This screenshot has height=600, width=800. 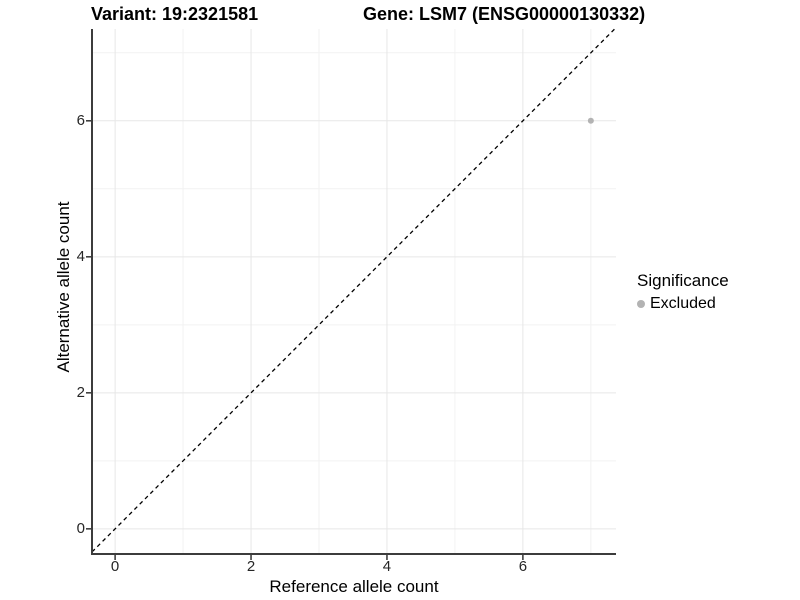 What do you see at coordinates (504, 14) in the screenshot?
I see `plot-title-gene: Gene: LSM7 (ENSG00000130332)` at bounding box center [504, 14].